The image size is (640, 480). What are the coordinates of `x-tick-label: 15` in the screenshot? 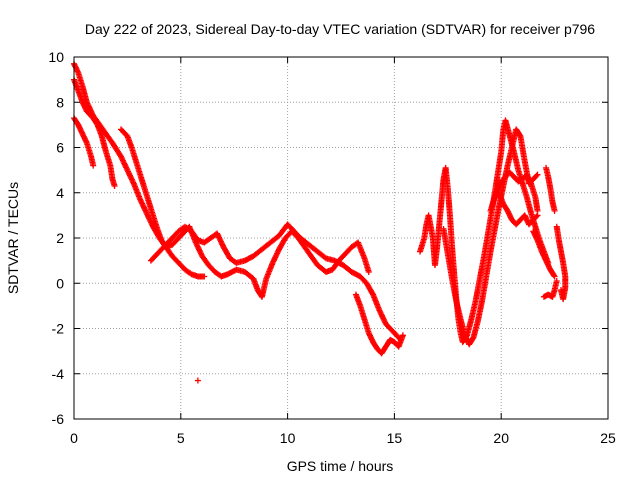 It's located at (395, 438).